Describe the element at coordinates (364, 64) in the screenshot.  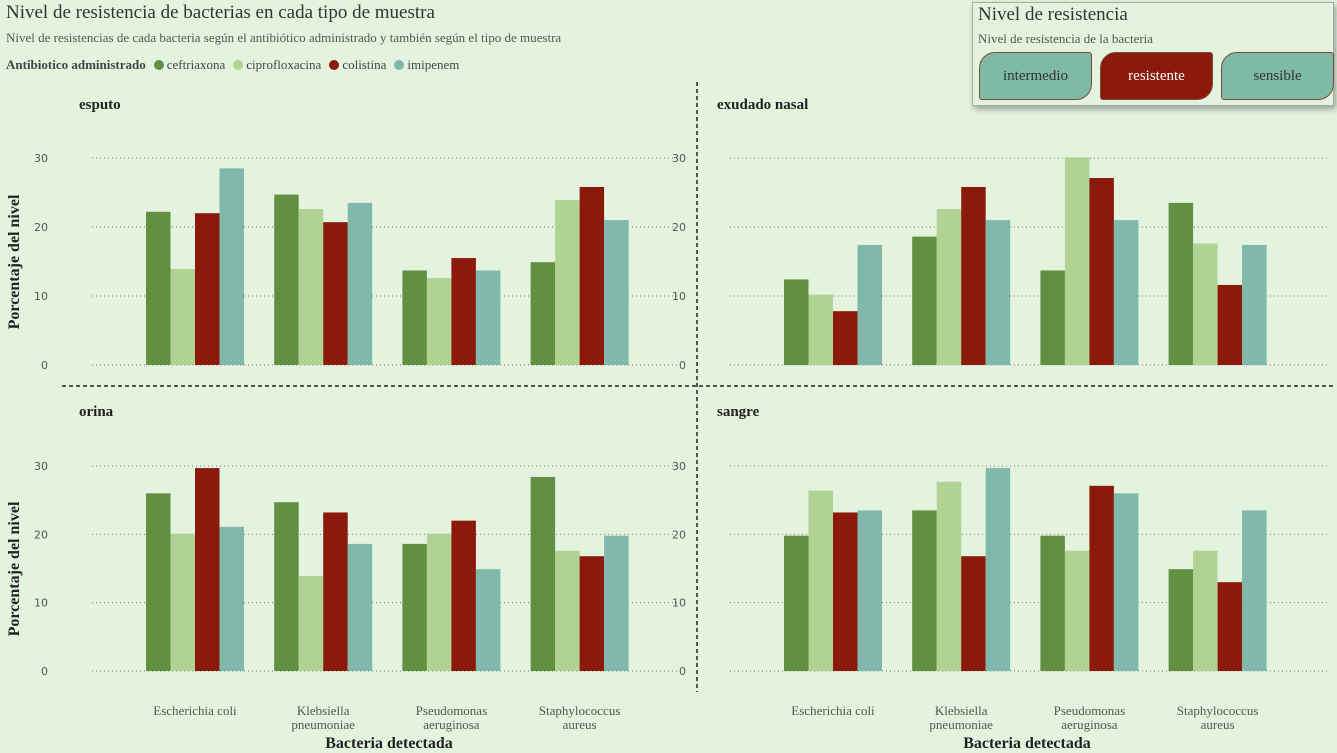
I see `legend-item-label: colistina` at that location.